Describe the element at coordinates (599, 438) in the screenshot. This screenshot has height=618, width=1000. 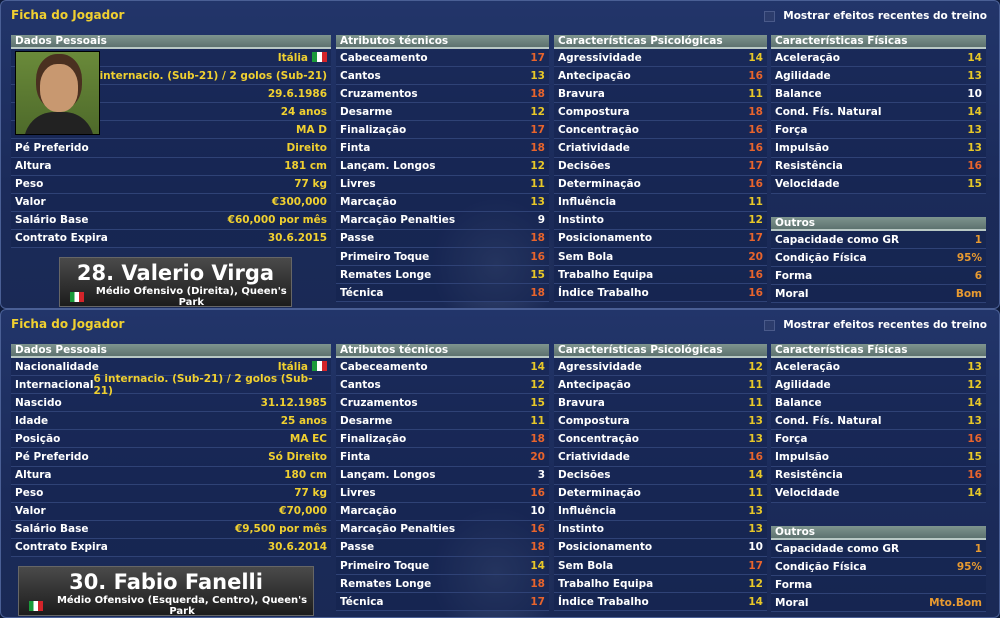
I see `attribute-name: Concentração` at that location.